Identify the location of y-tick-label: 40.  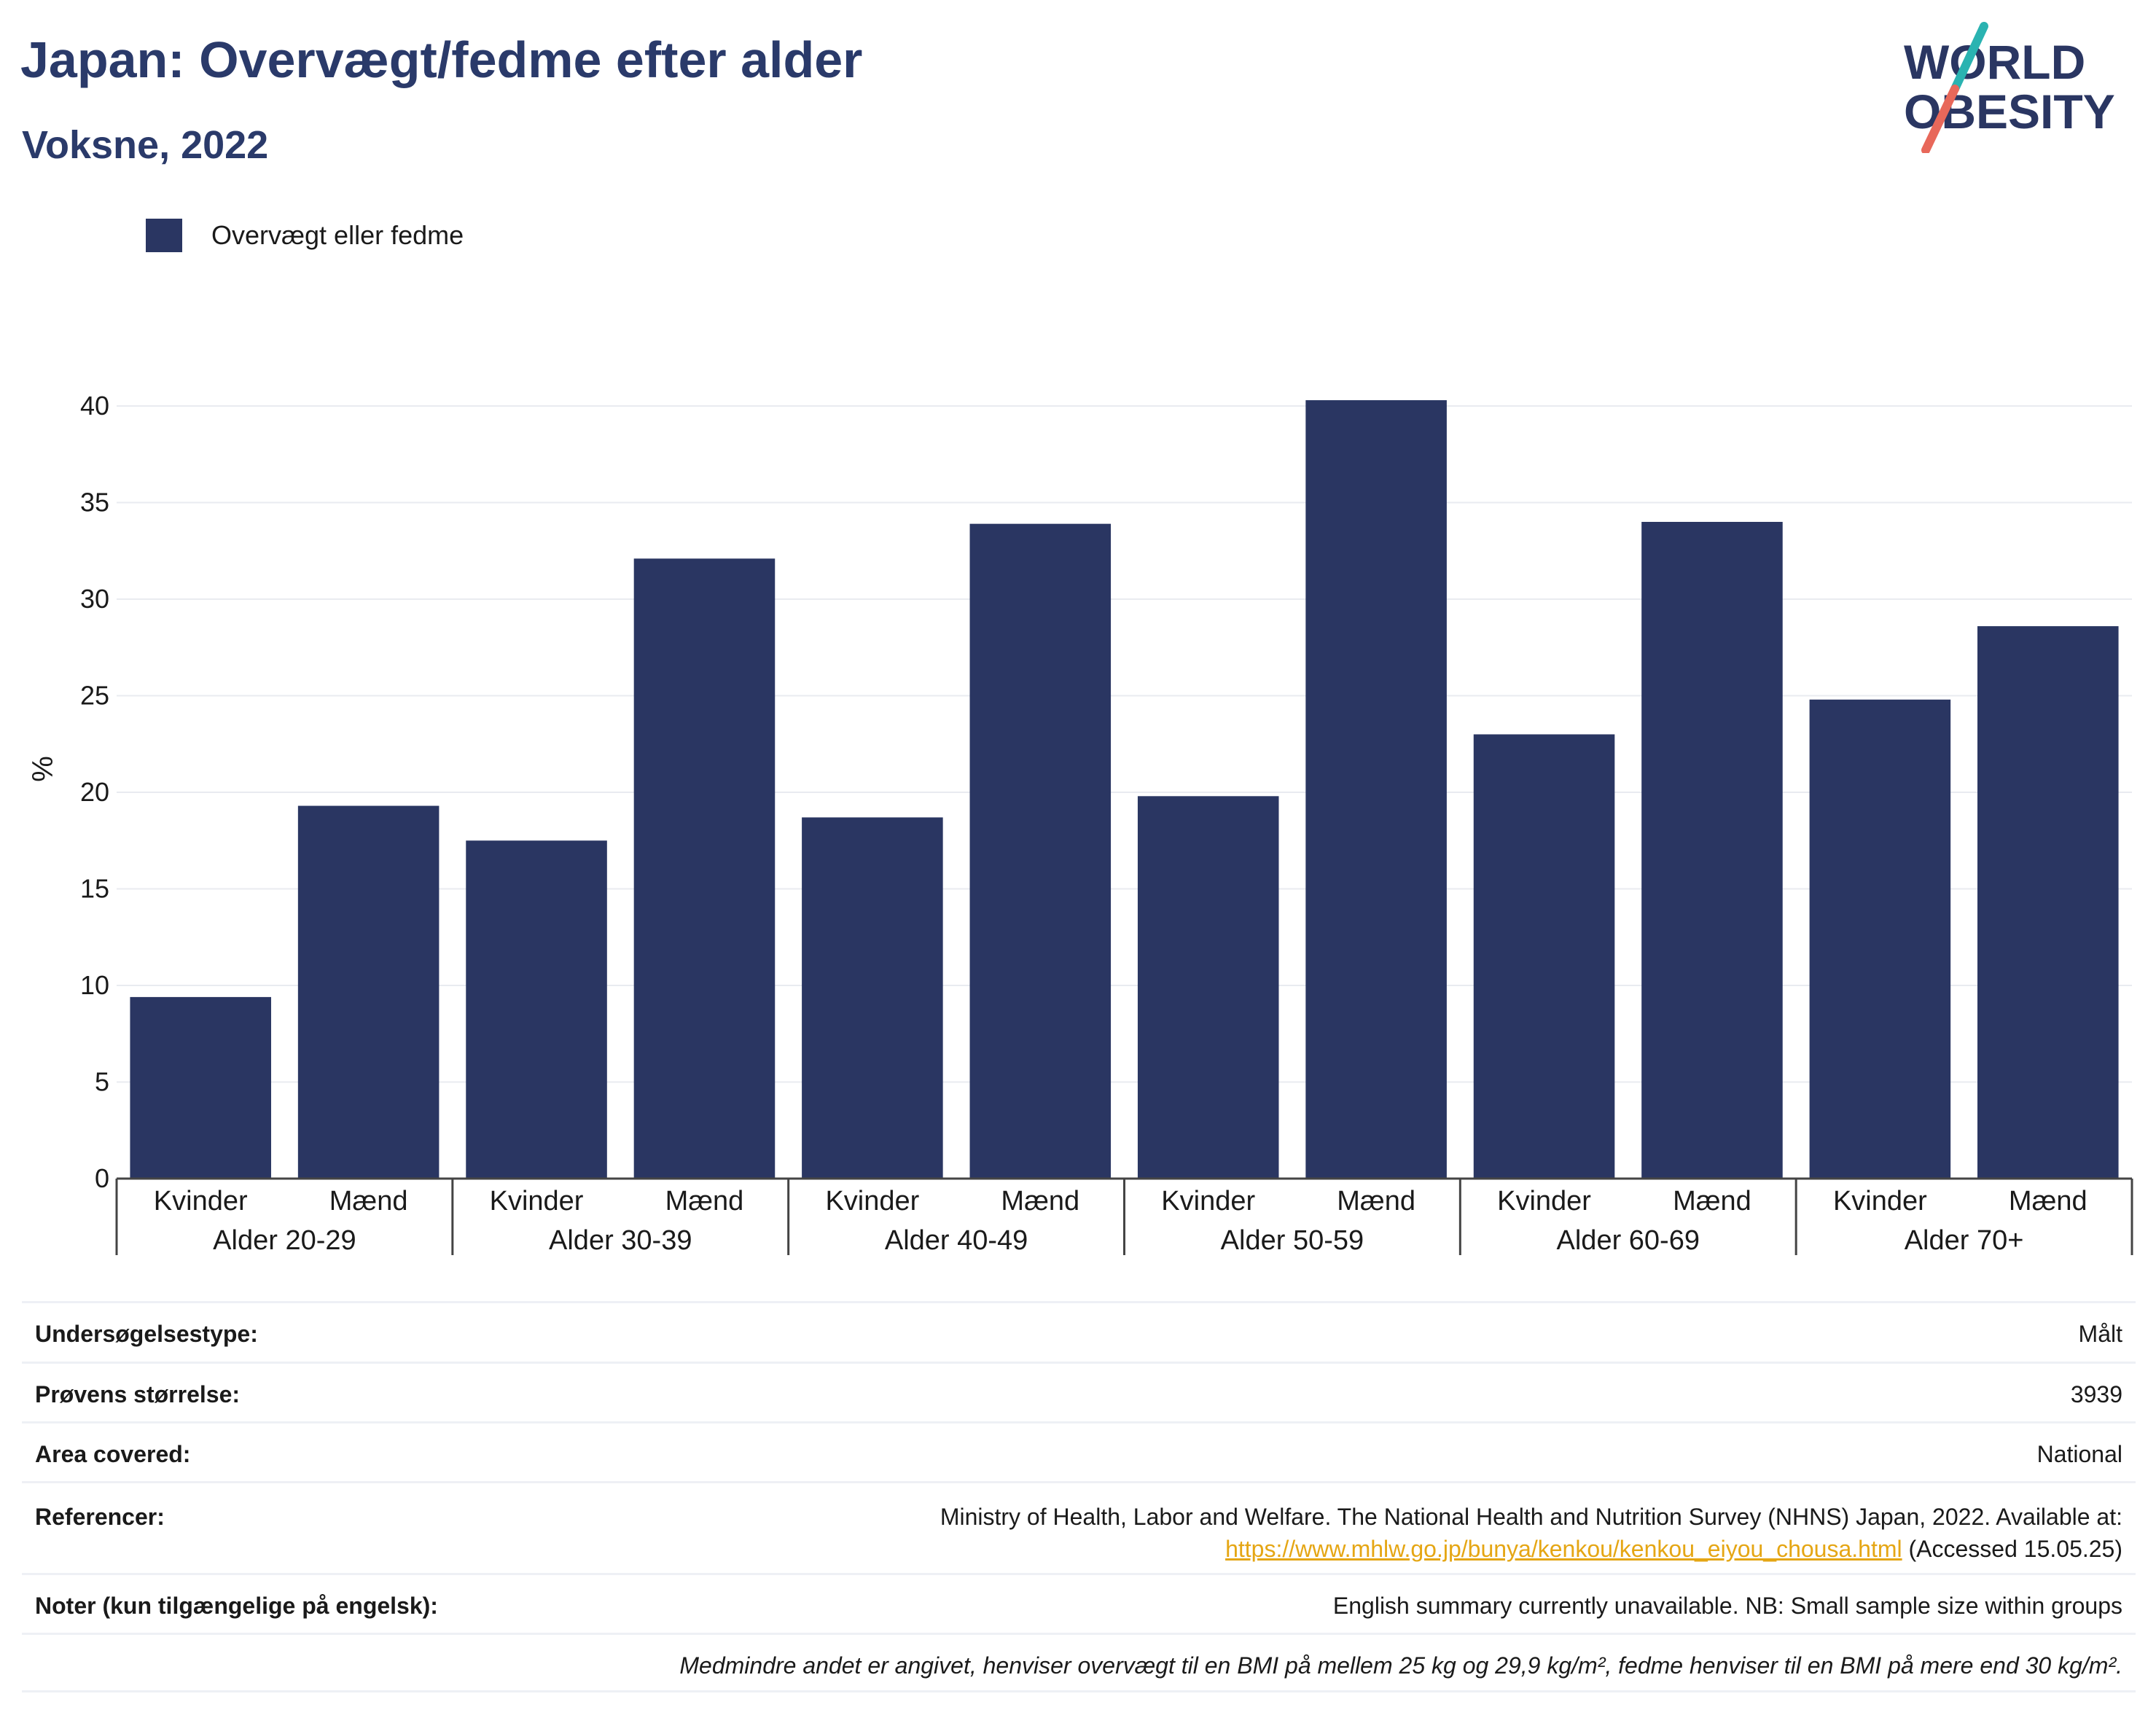
(95, 406).